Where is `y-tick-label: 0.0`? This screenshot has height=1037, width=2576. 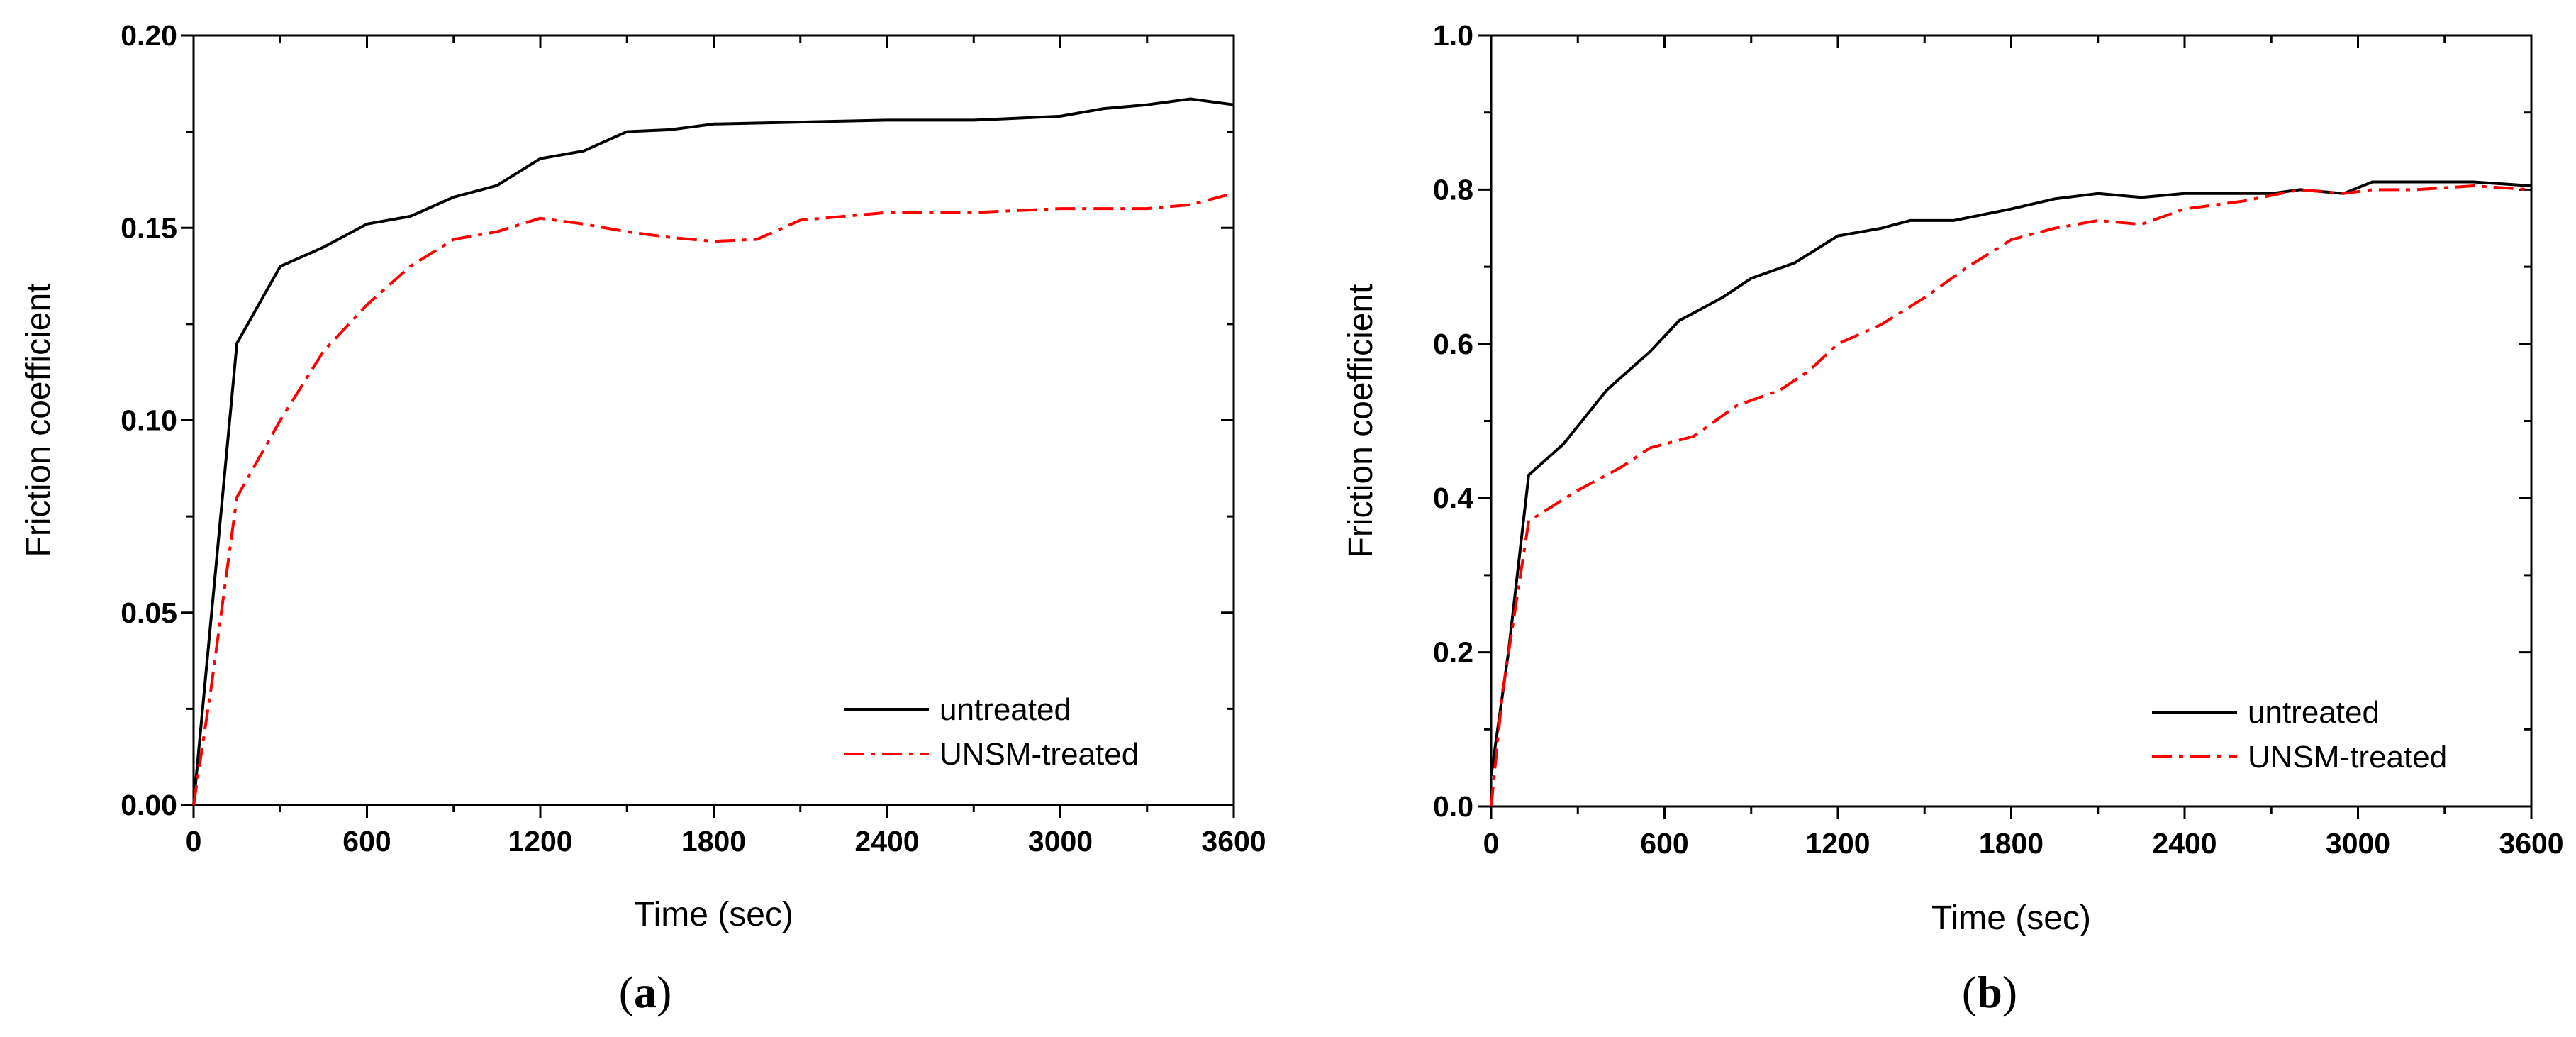 y-tick-label: 0.0 is located at coordinates (1453, 807).